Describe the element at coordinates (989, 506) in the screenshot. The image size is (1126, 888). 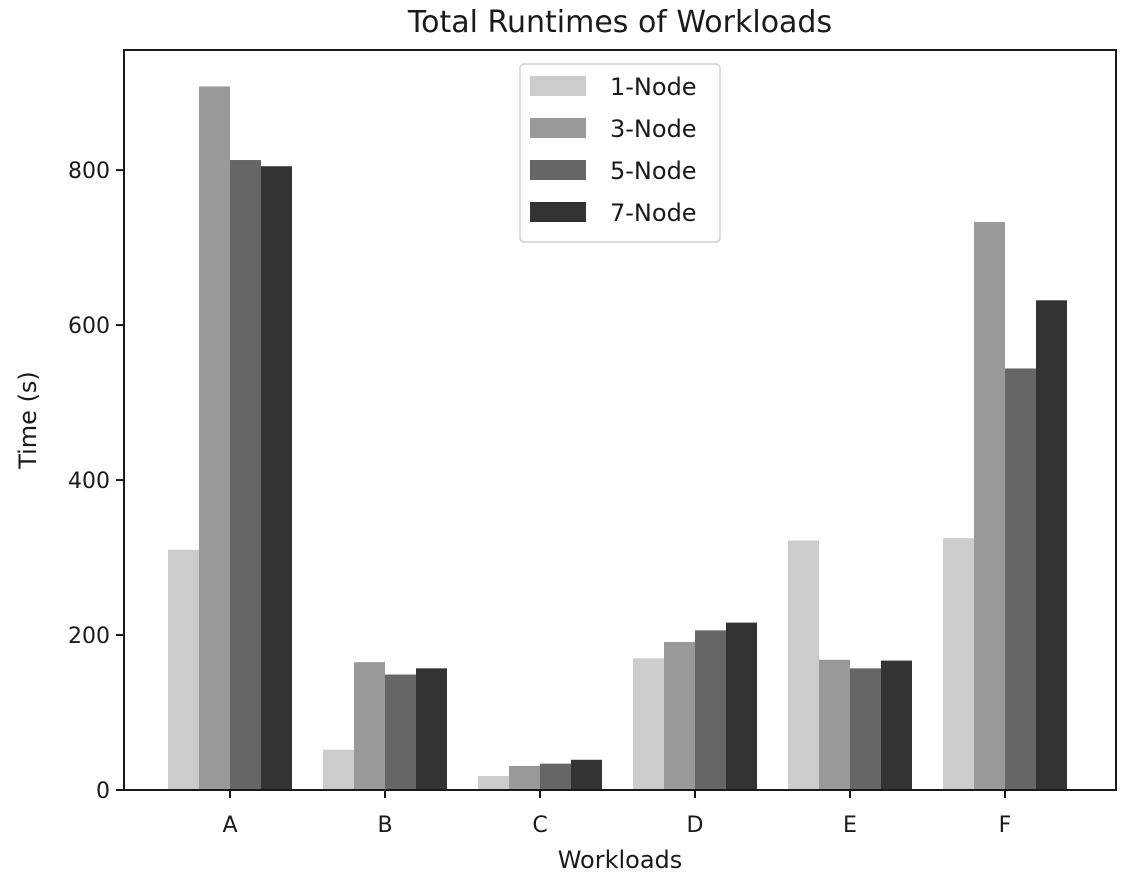
I see `bar-3-node-f` at that location.